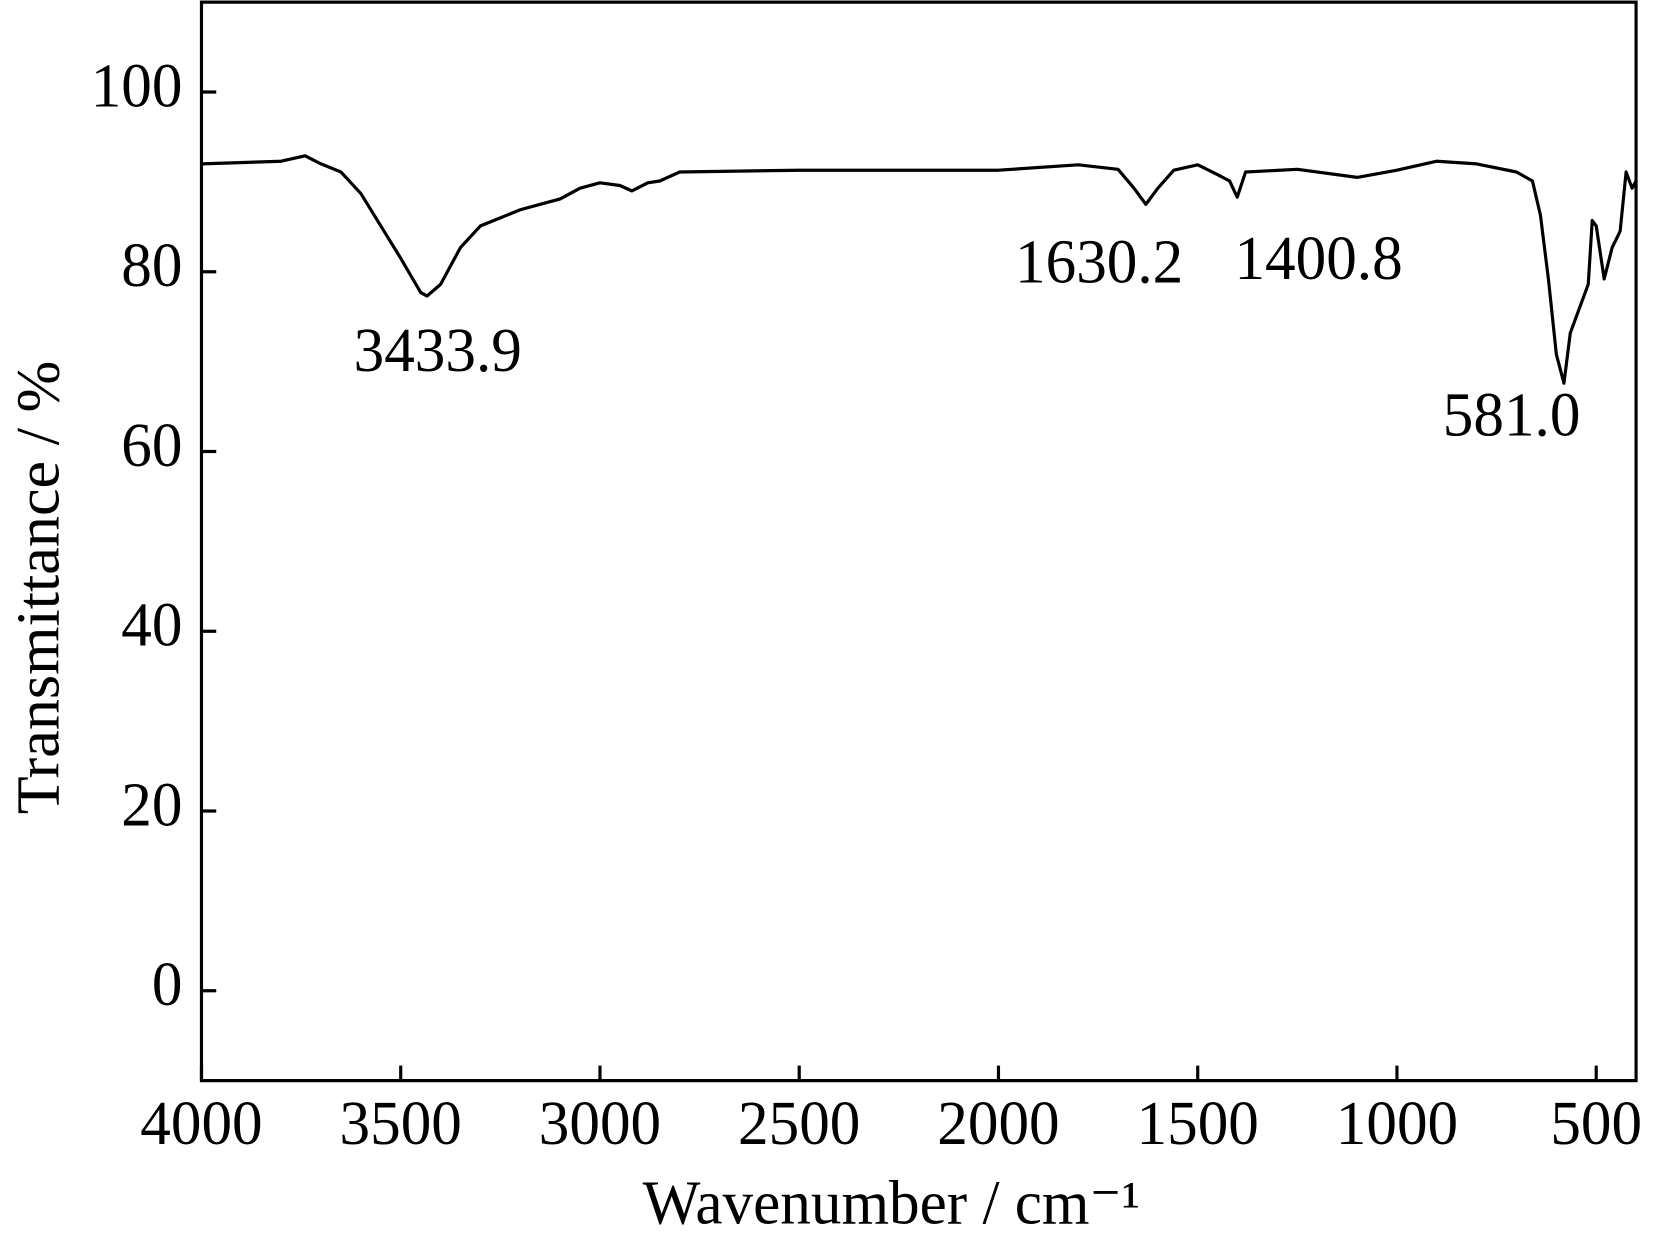 Image resolution: width=1654 pixels, height=1235 pixels. Describe the element at coordinates (151, 445) in the screenshot. I see `y-tick-label: 60` at that location.